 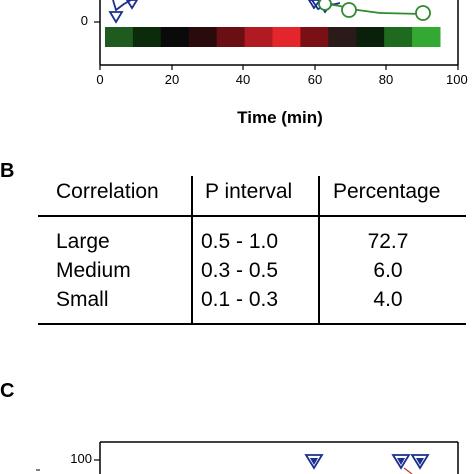 What do you see at coordinates (279, 67) in the screenshot?
I see `panel-a-x-ticks` at bounding box center [279, 67].